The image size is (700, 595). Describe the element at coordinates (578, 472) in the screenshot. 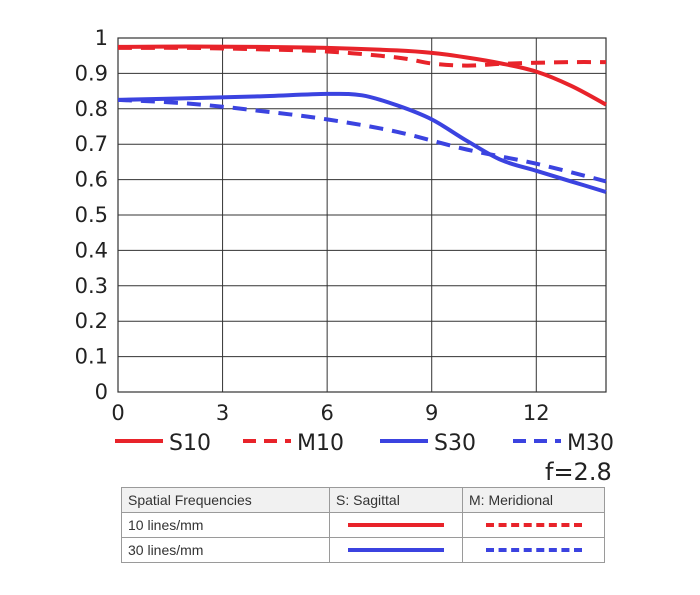

I see `aperture-label: f=2.8` at that location.